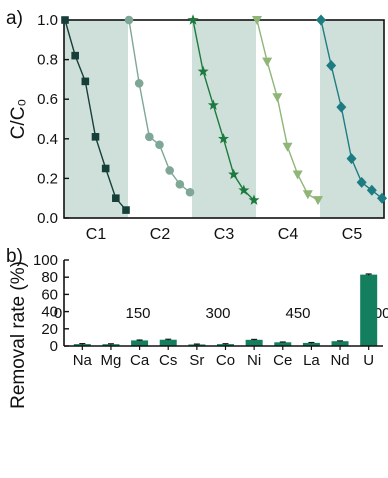  I want to click on x-tick-label-b: Na, so click(83, 360).